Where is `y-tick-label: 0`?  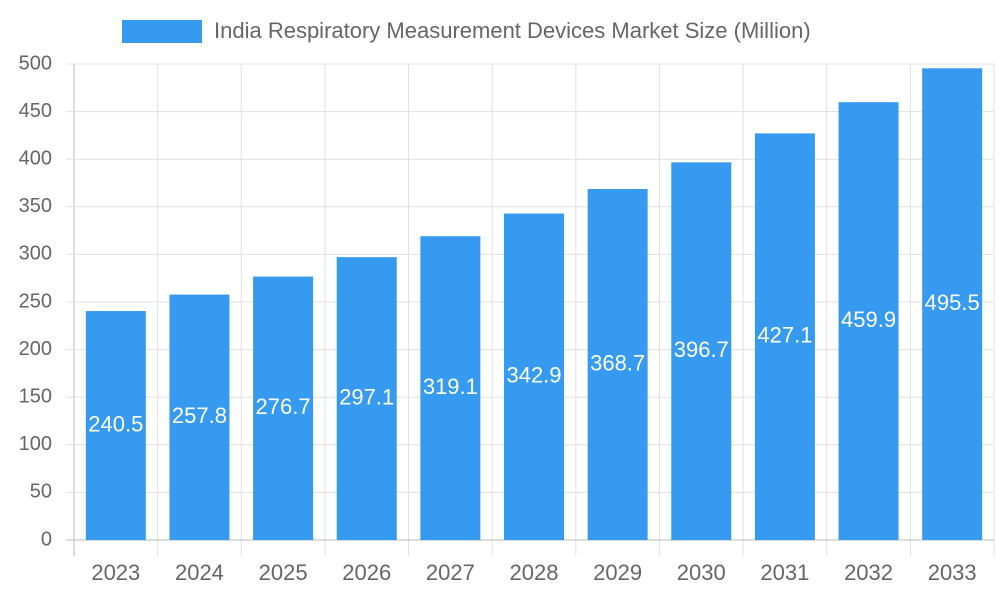
y-tick-label: 0 is located at coordinates (46, 539).